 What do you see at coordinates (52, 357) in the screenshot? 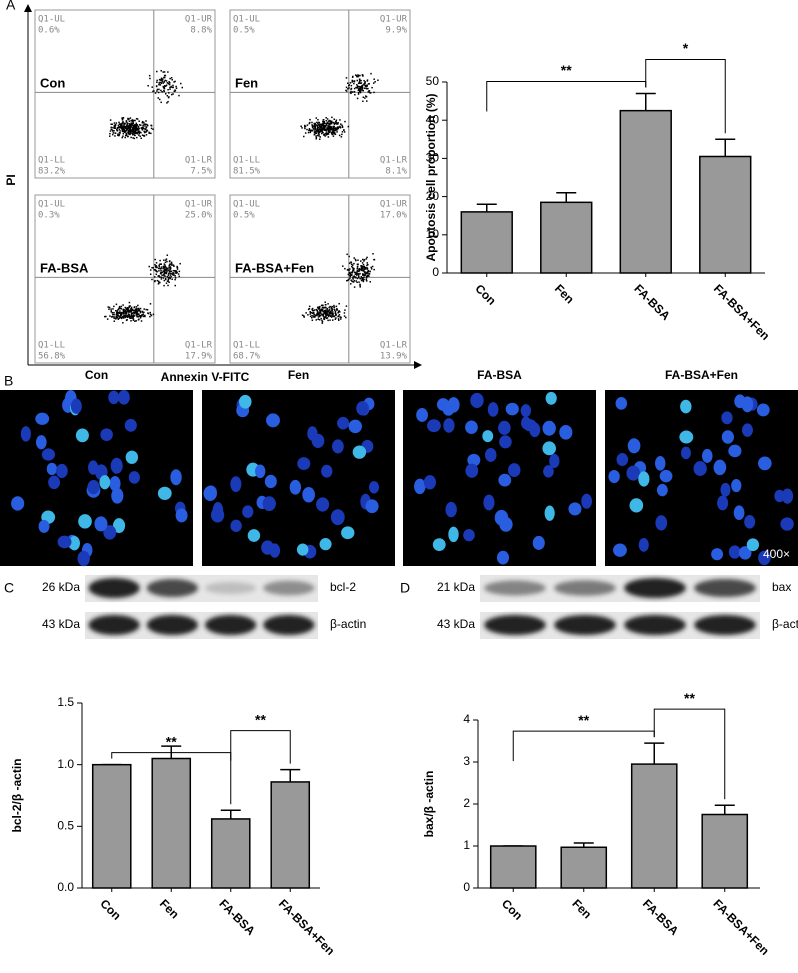
I see `quadrant-pct: 56.8%` at bounding box center [52, 357].